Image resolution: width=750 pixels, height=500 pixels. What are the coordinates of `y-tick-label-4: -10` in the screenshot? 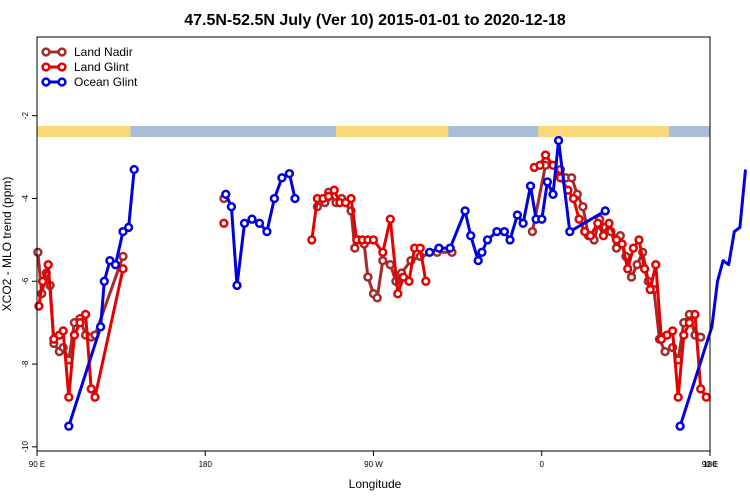 It's located at (25, 447).